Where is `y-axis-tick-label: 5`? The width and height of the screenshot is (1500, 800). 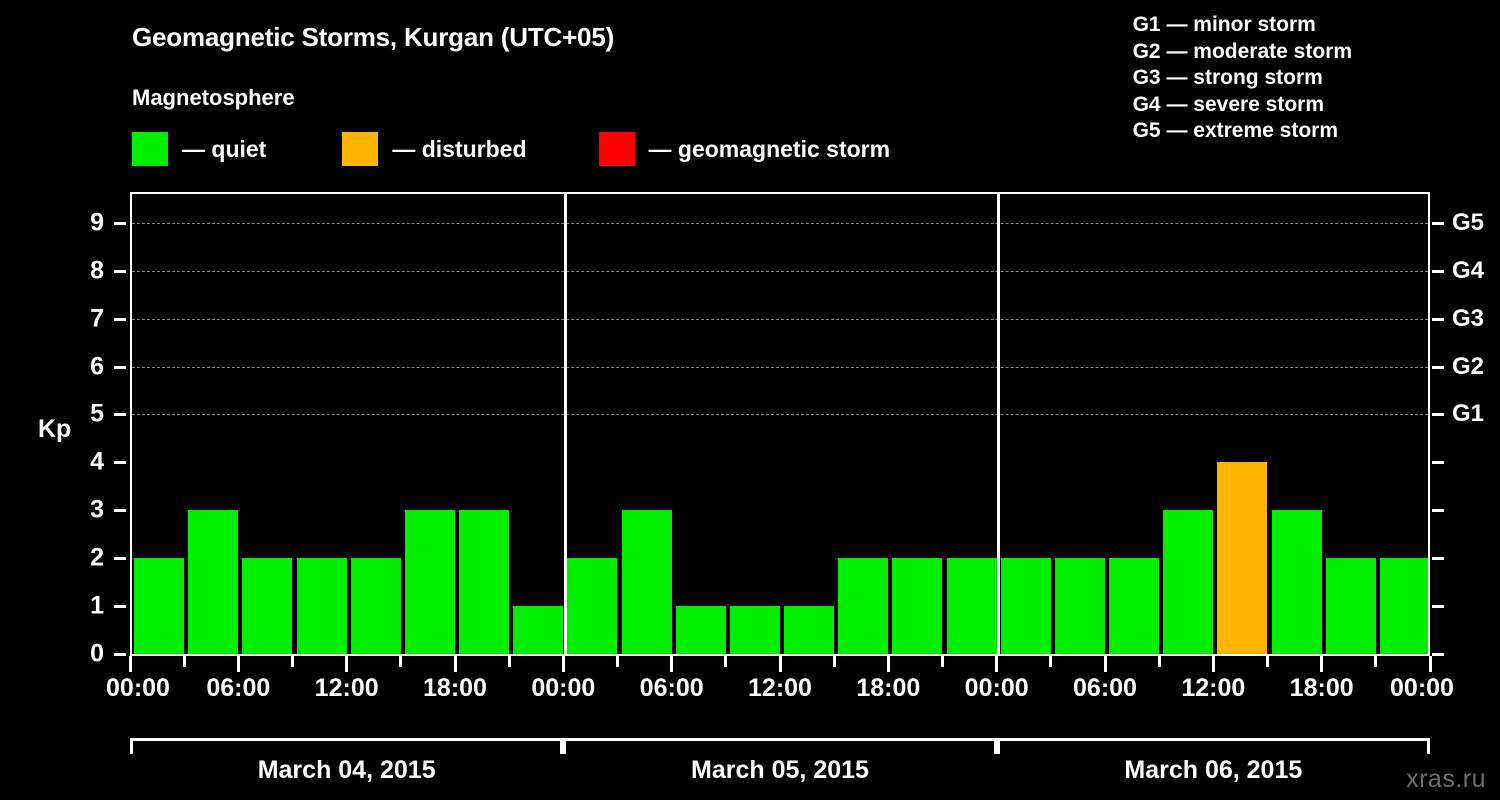 y-axis-tick-label: 5 is located at coordinates (97, 413).